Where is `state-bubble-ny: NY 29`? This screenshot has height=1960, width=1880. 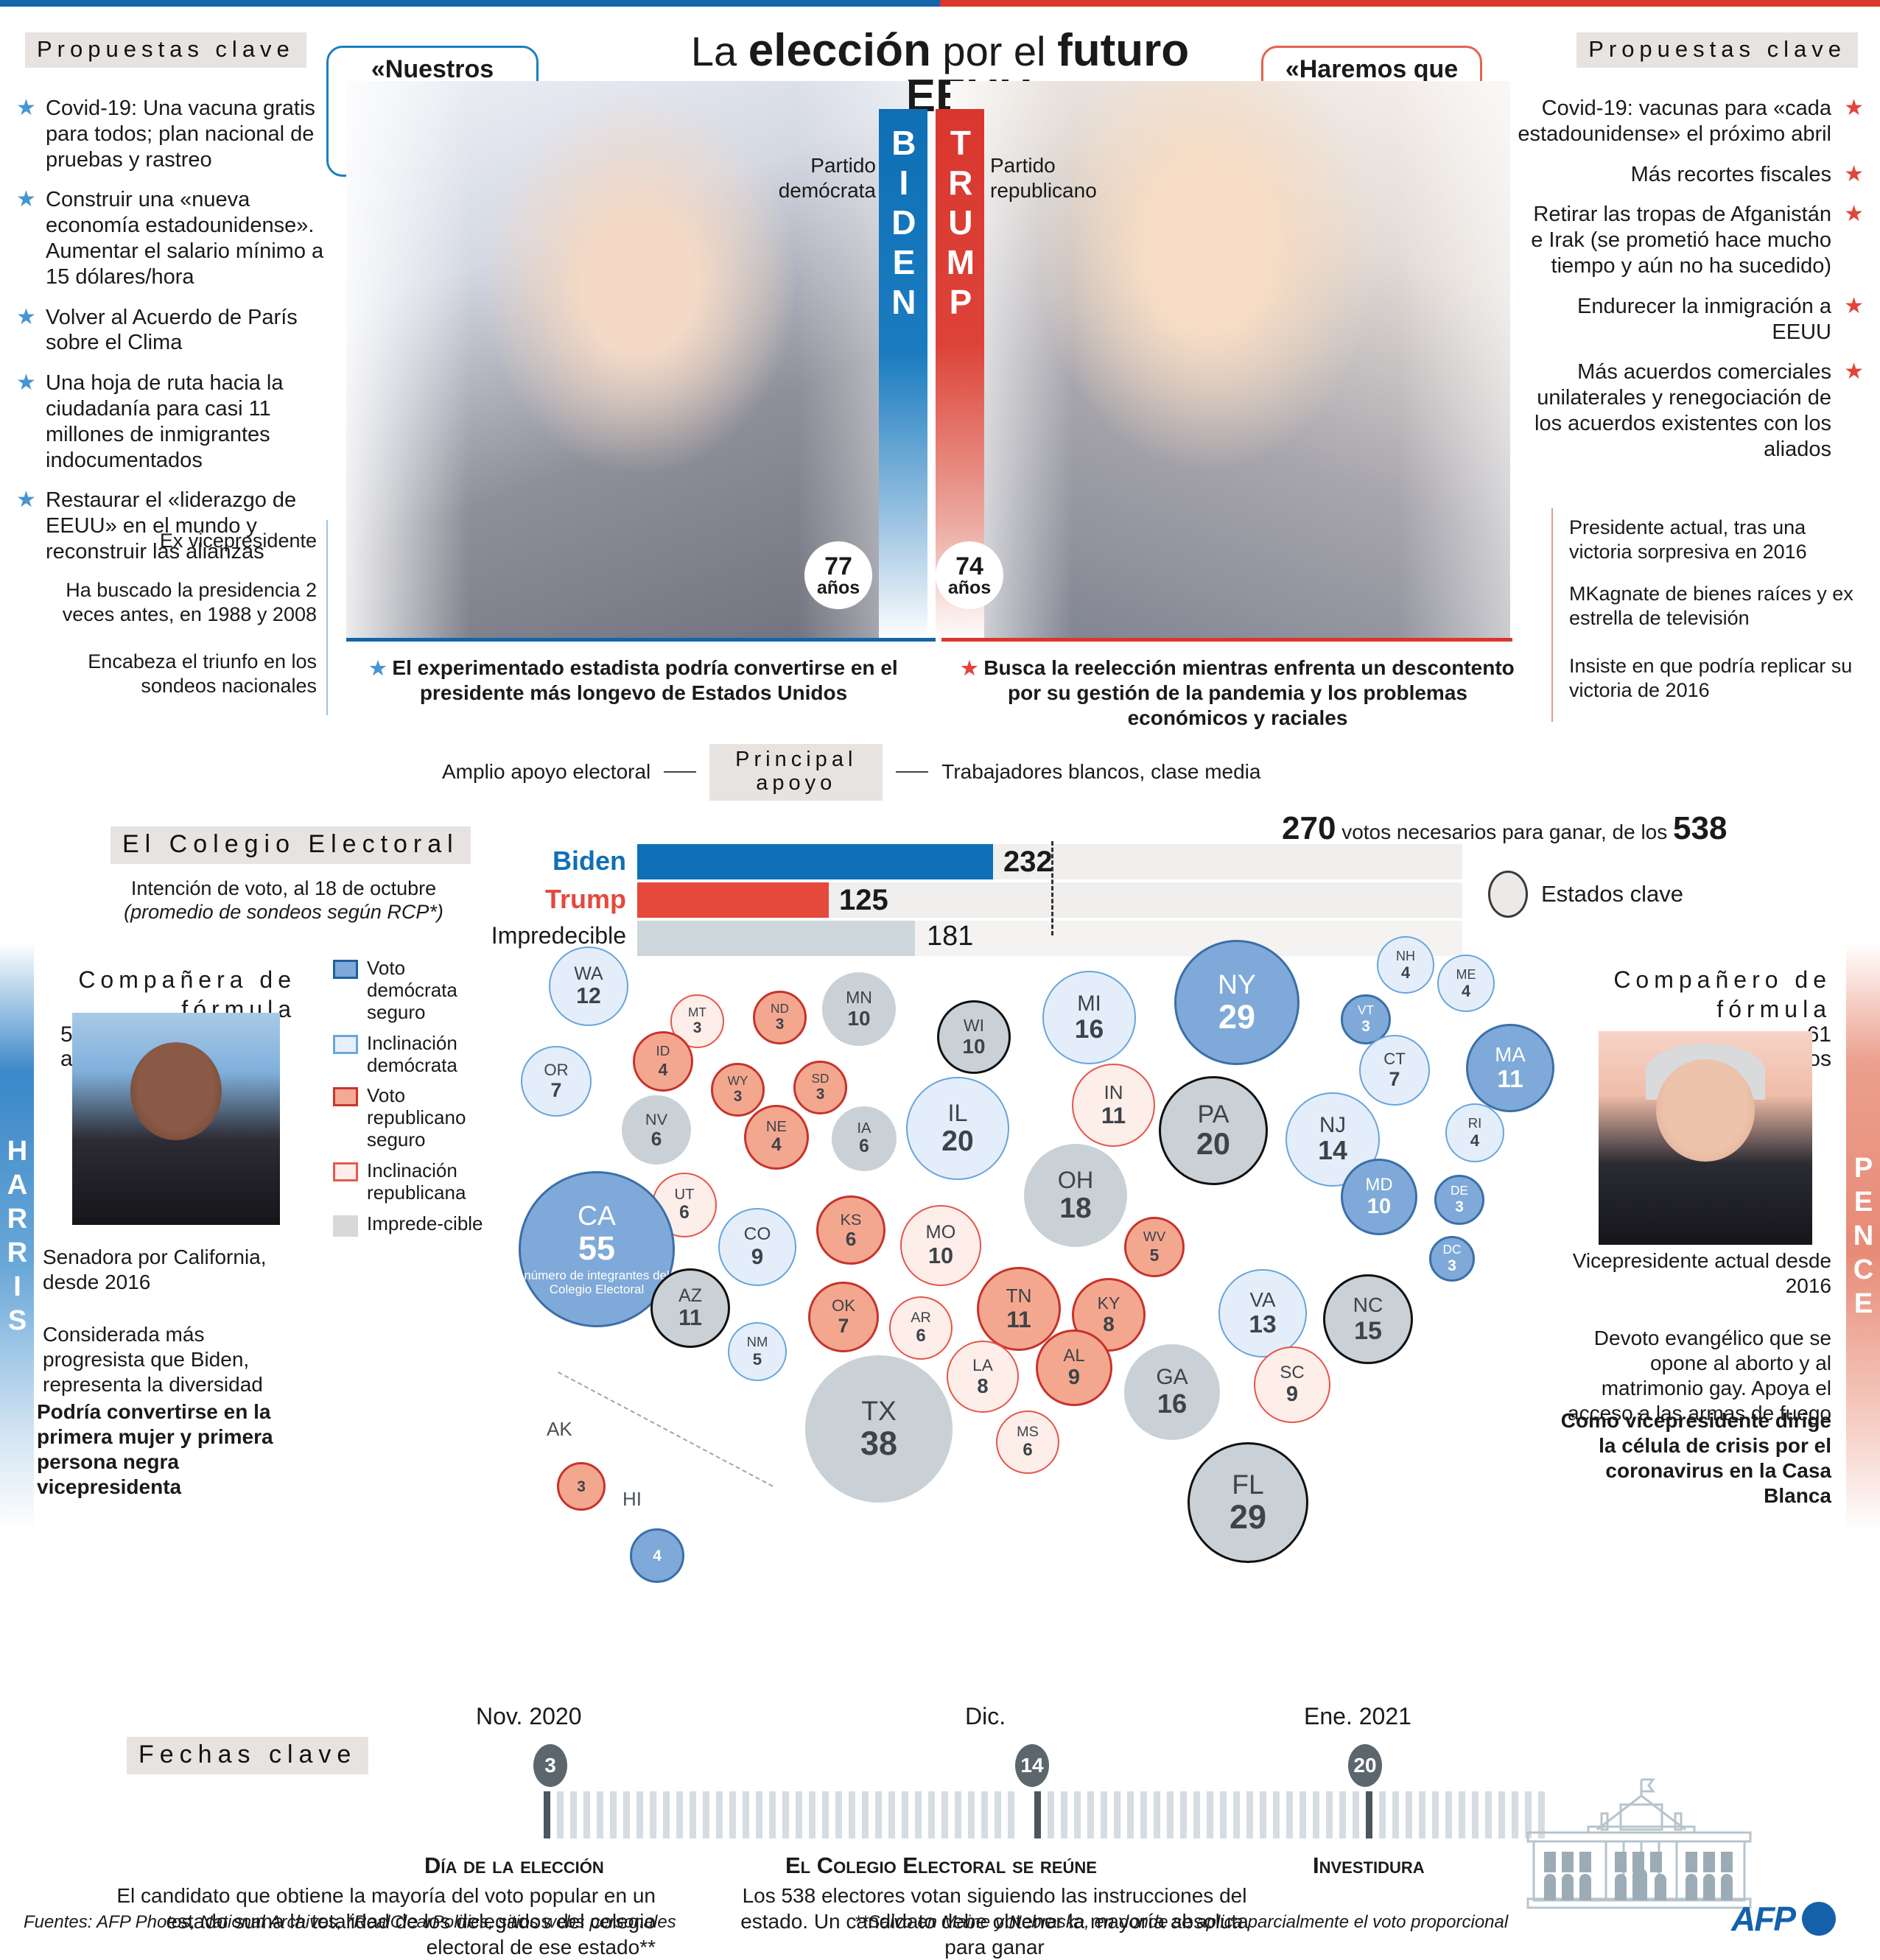
state-bubble-ny: NY 29 is located at coordinates (1236, 1002).